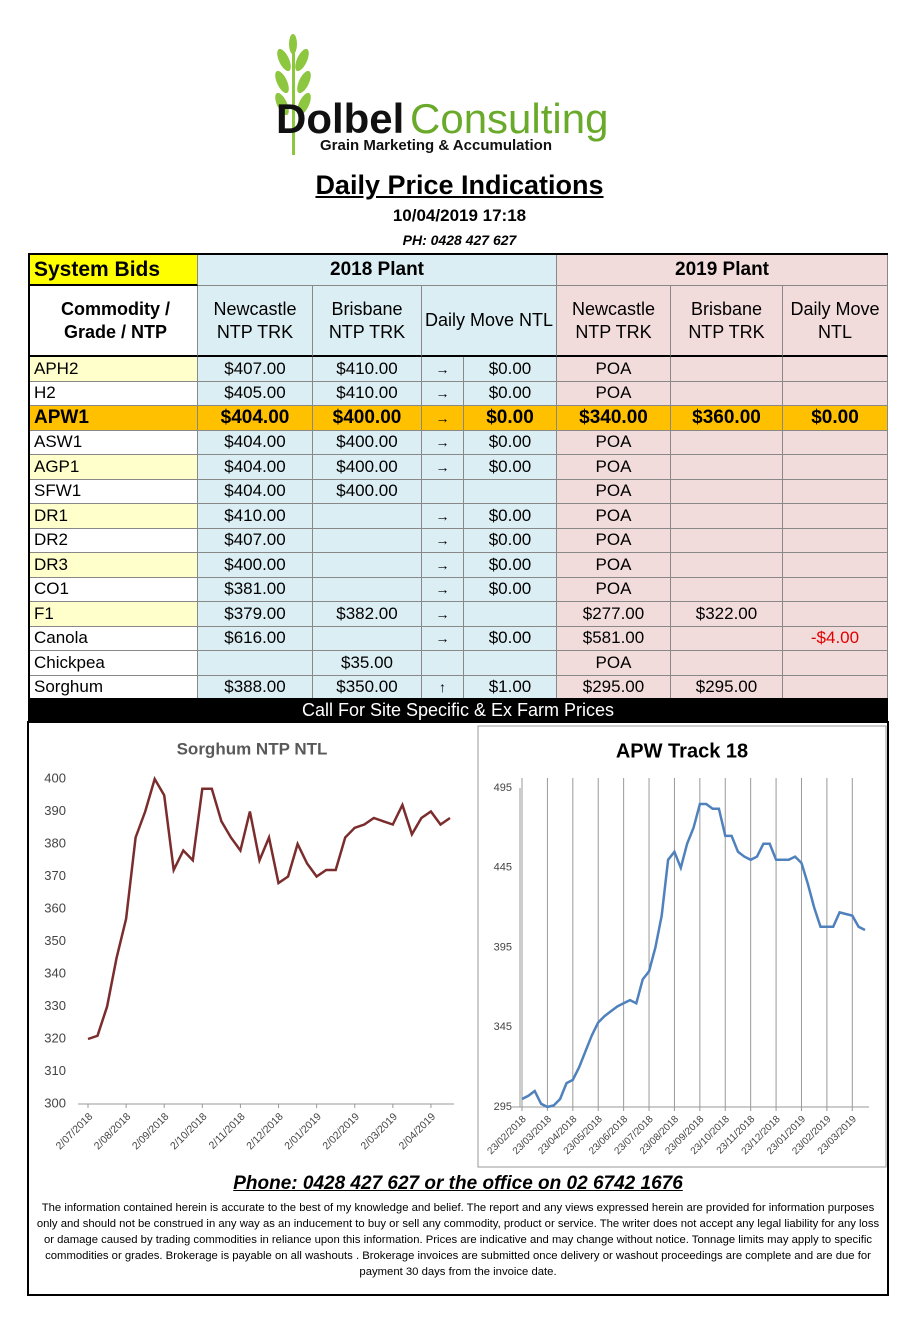 This screenshot has height=1317, width=919. What do you see at coordinates (503, 947) in the screenshot?
I see `y-tick-label: 395` at bounding box center [503, 947].